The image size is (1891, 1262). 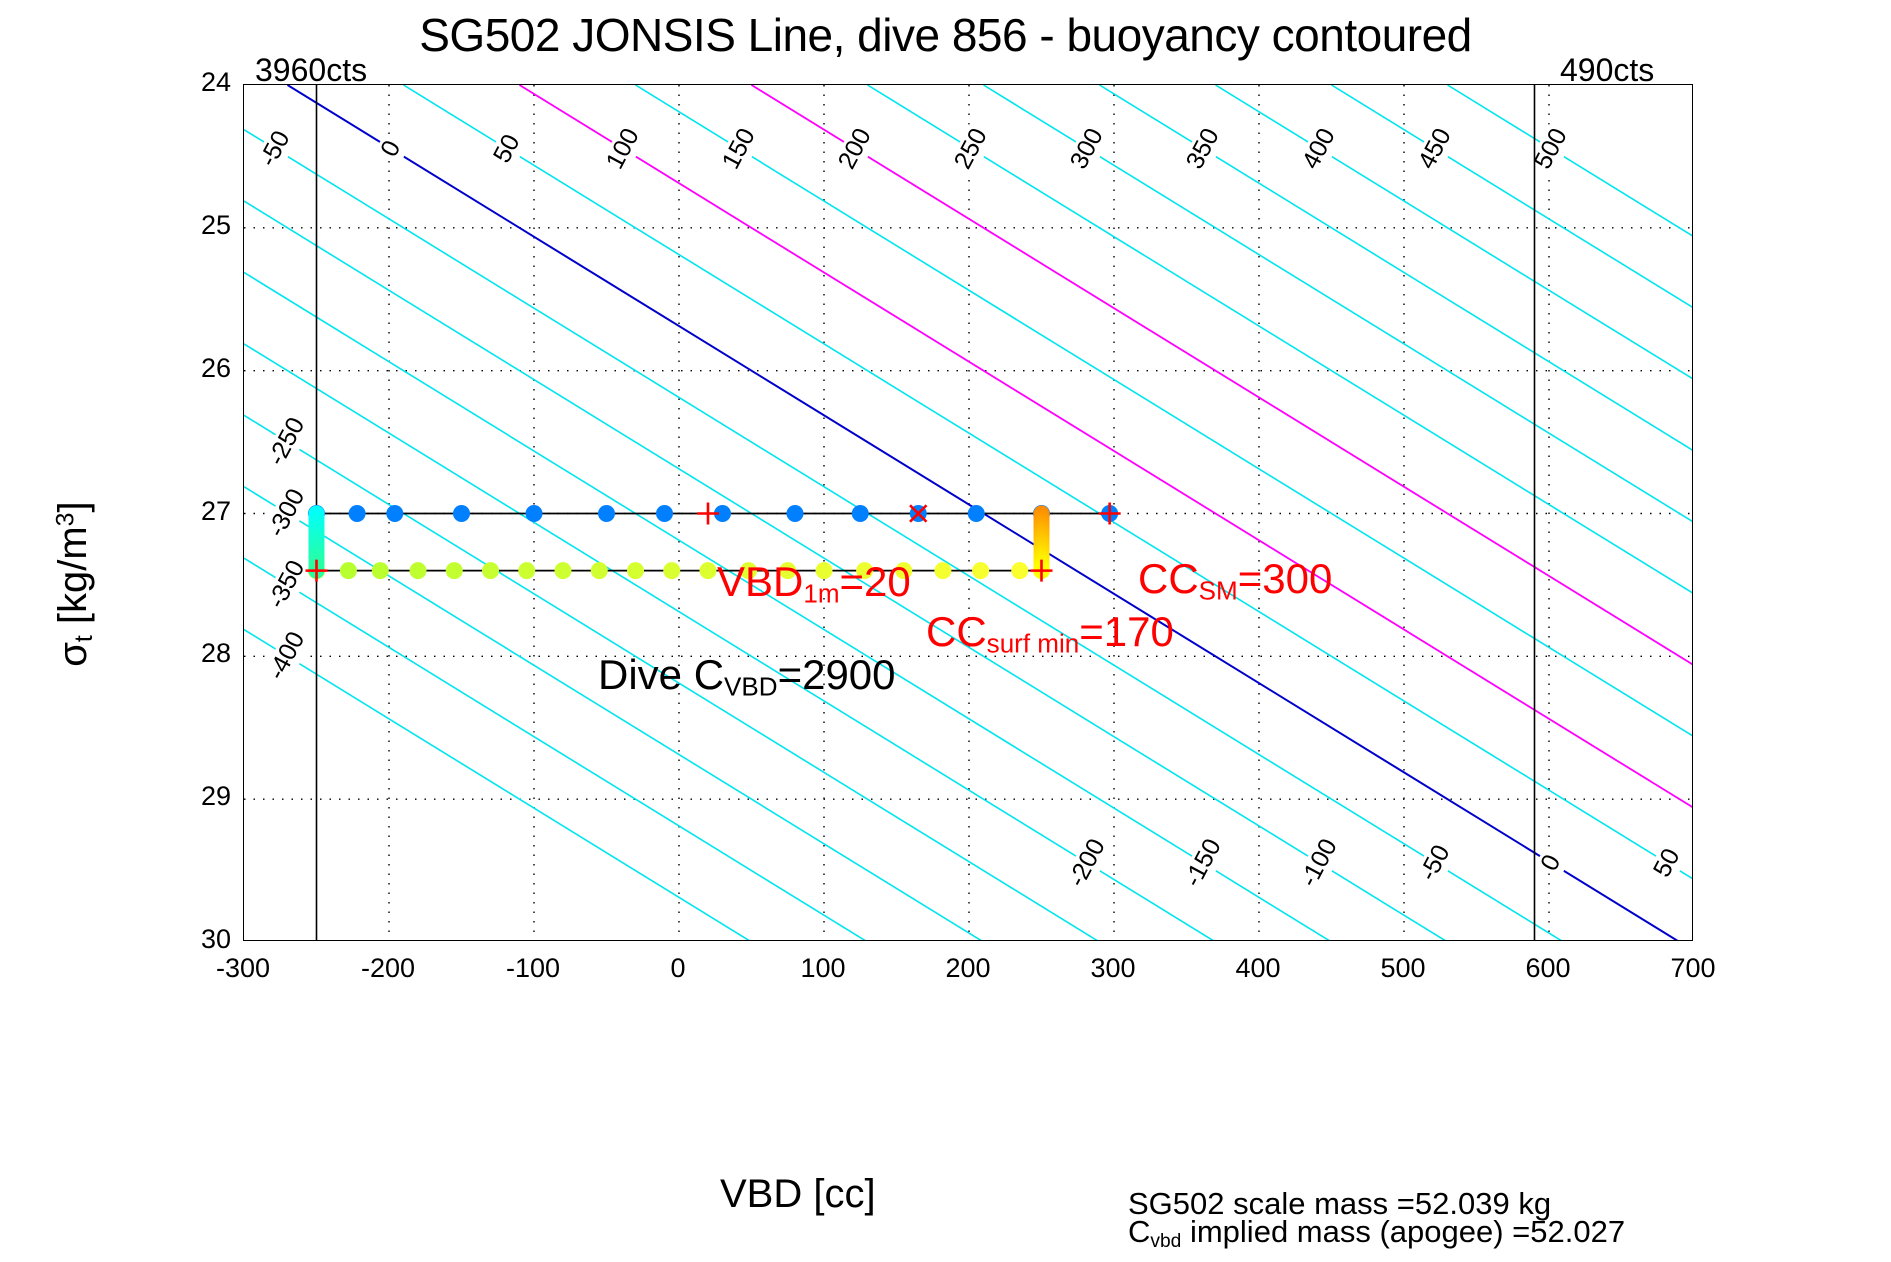 I want to click on annotation-cc-surf-min-value: =170, so click(x=1126, y=631).